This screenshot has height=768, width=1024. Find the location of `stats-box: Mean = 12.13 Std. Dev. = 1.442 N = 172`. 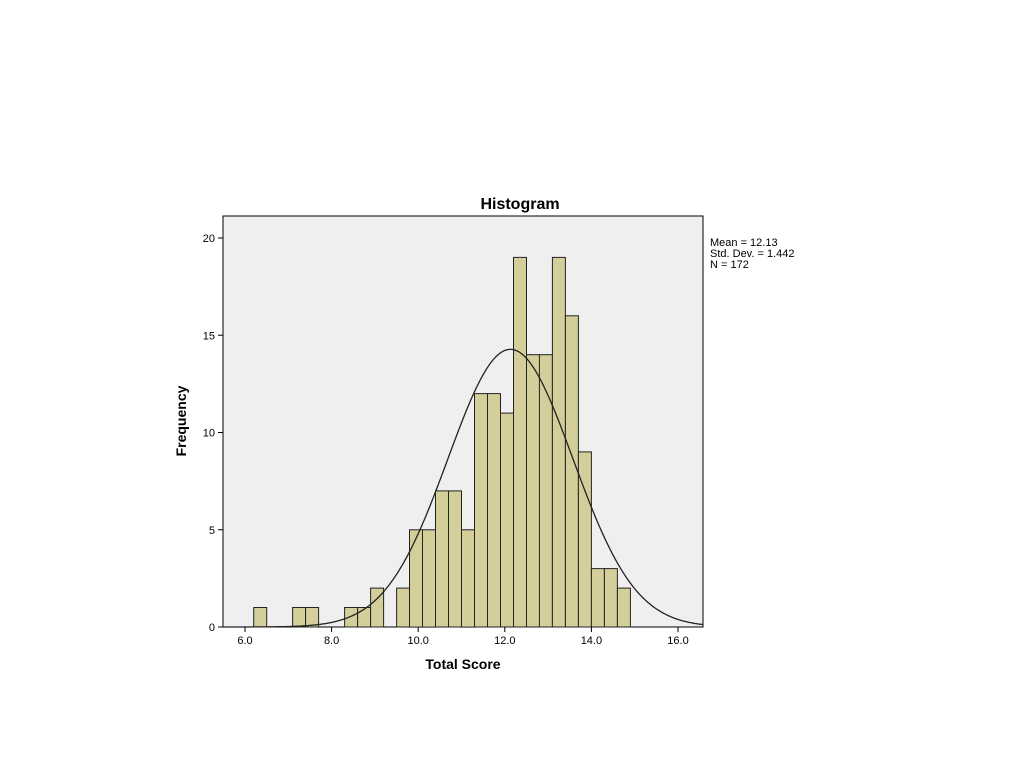

stats-box: Mean = 12.13 Std. Dev. = 1.442 N = 172 is located at coordinates (752, 254).